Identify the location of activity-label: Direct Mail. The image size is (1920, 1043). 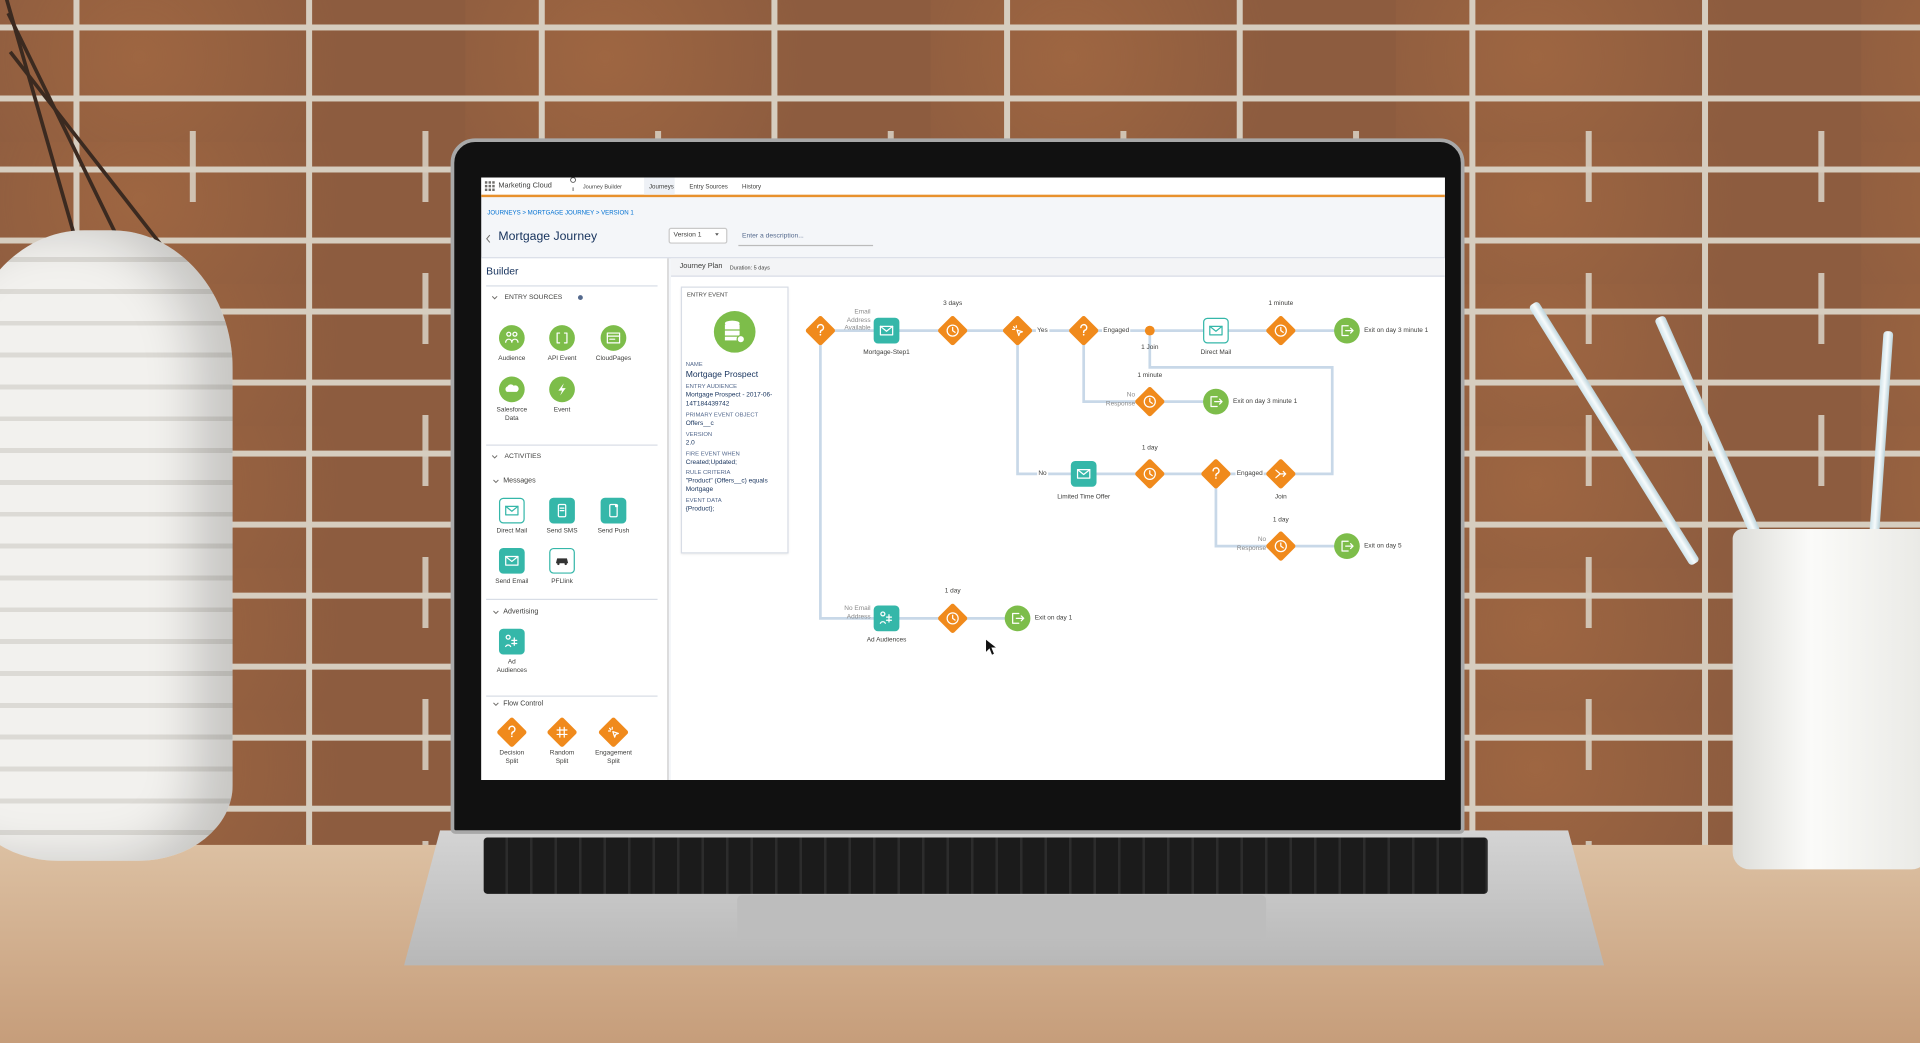
(512, 531).